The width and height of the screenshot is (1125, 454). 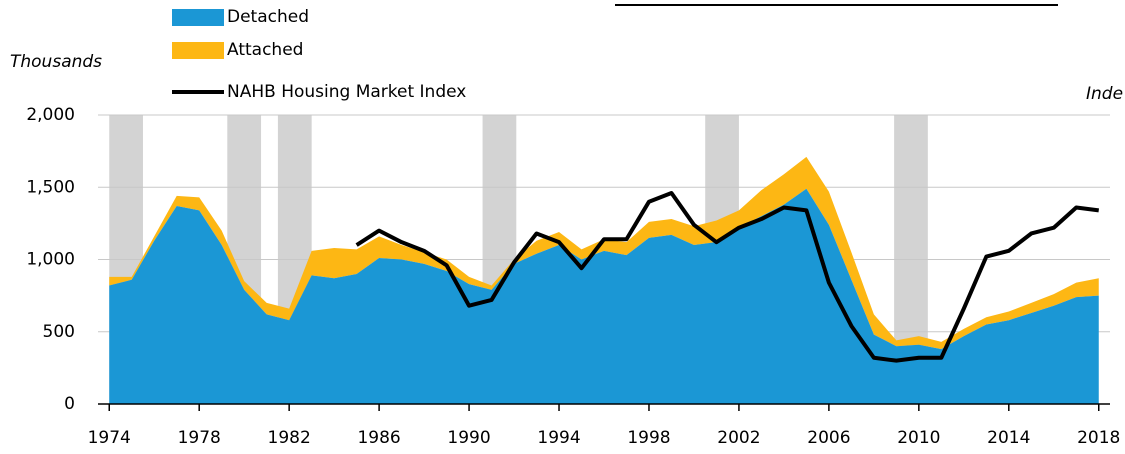 What do you see at coordinates (50, 115) in the screenshot?
I see `y-tick-label: 2,000` at bounding box center [50, 115].